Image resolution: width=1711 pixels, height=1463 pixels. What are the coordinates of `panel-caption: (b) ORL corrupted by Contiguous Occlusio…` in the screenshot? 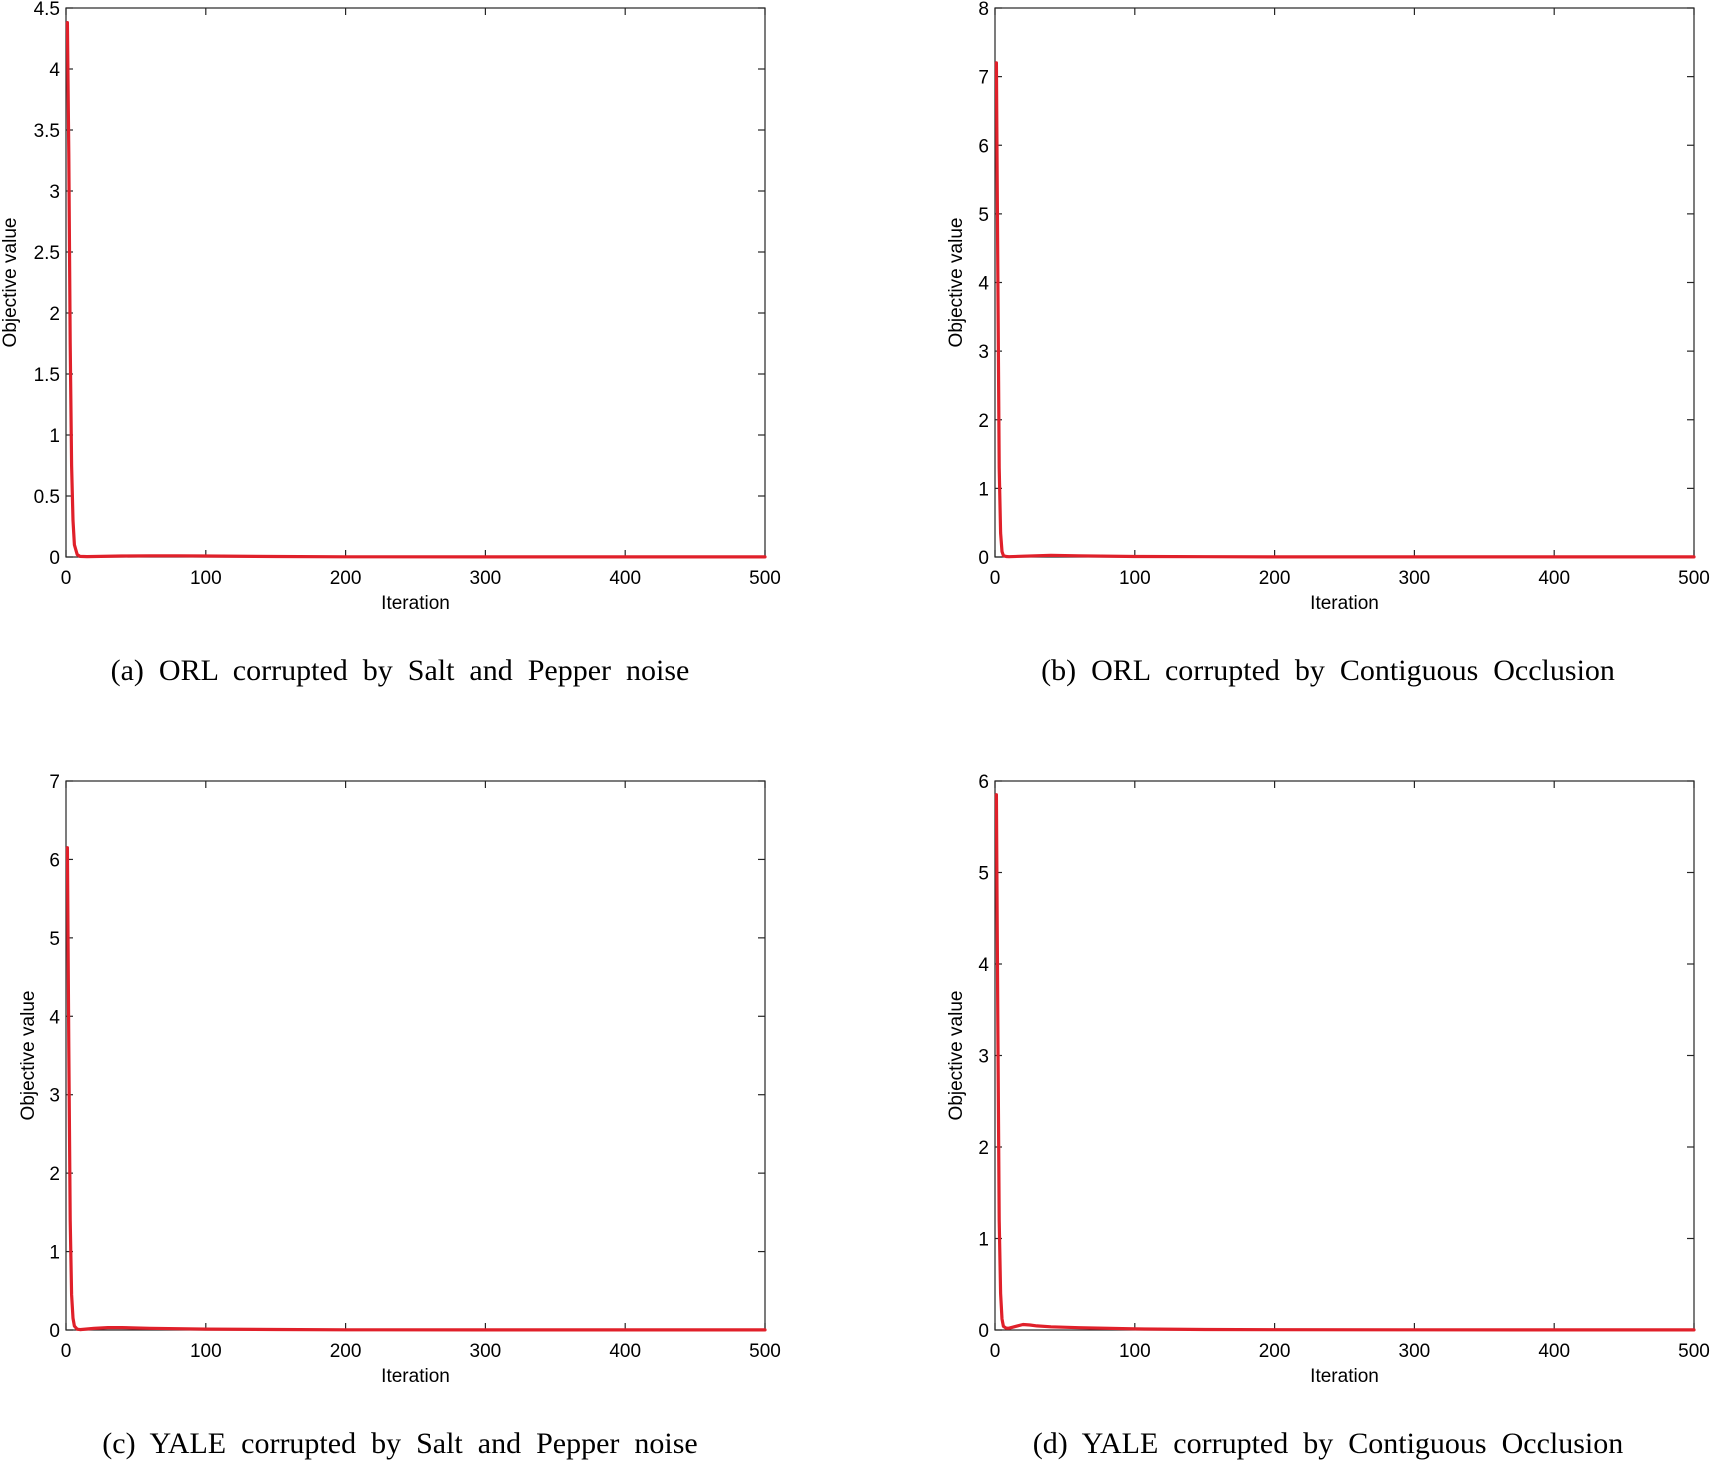 It's located at (1328, 670).